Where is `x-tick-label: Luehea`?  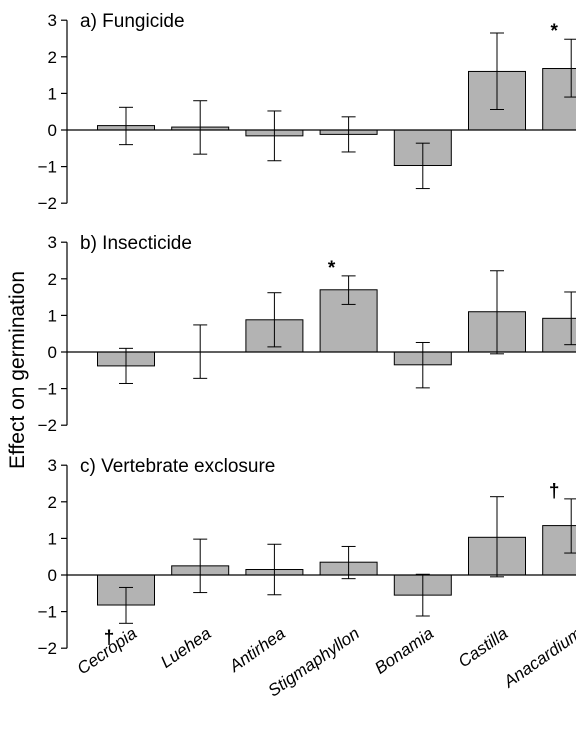 x-tick-label: Luehea is located at coordinates (185, 648).